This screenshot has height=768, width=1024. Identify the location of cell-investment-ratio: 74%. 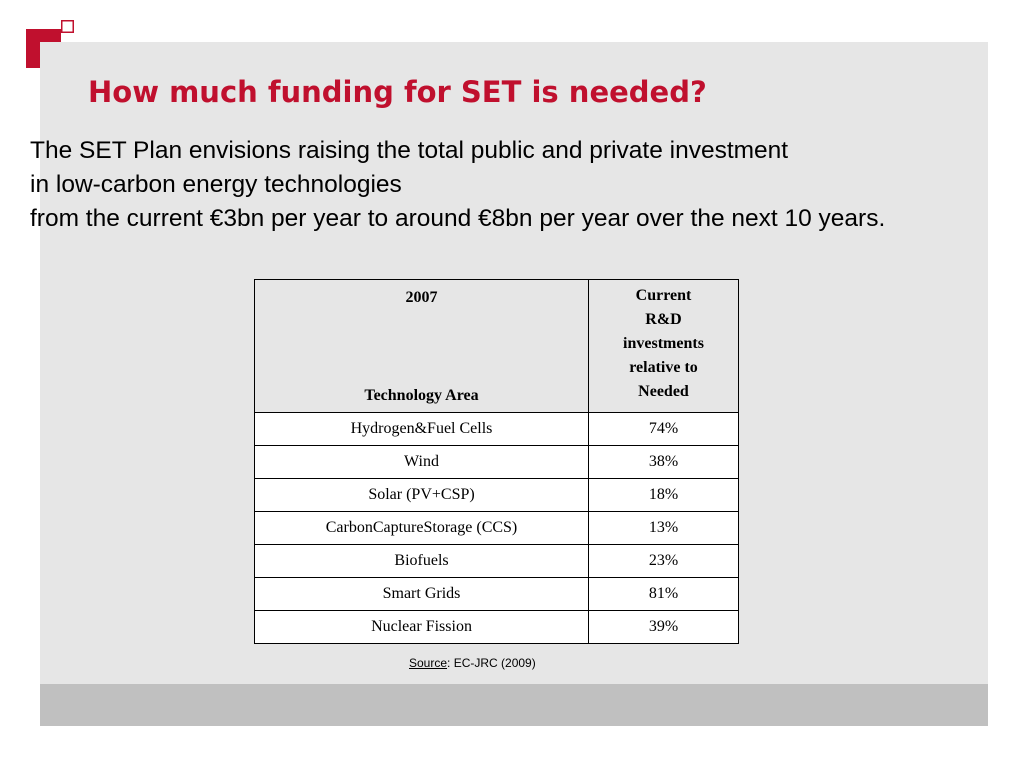
(663, 429).